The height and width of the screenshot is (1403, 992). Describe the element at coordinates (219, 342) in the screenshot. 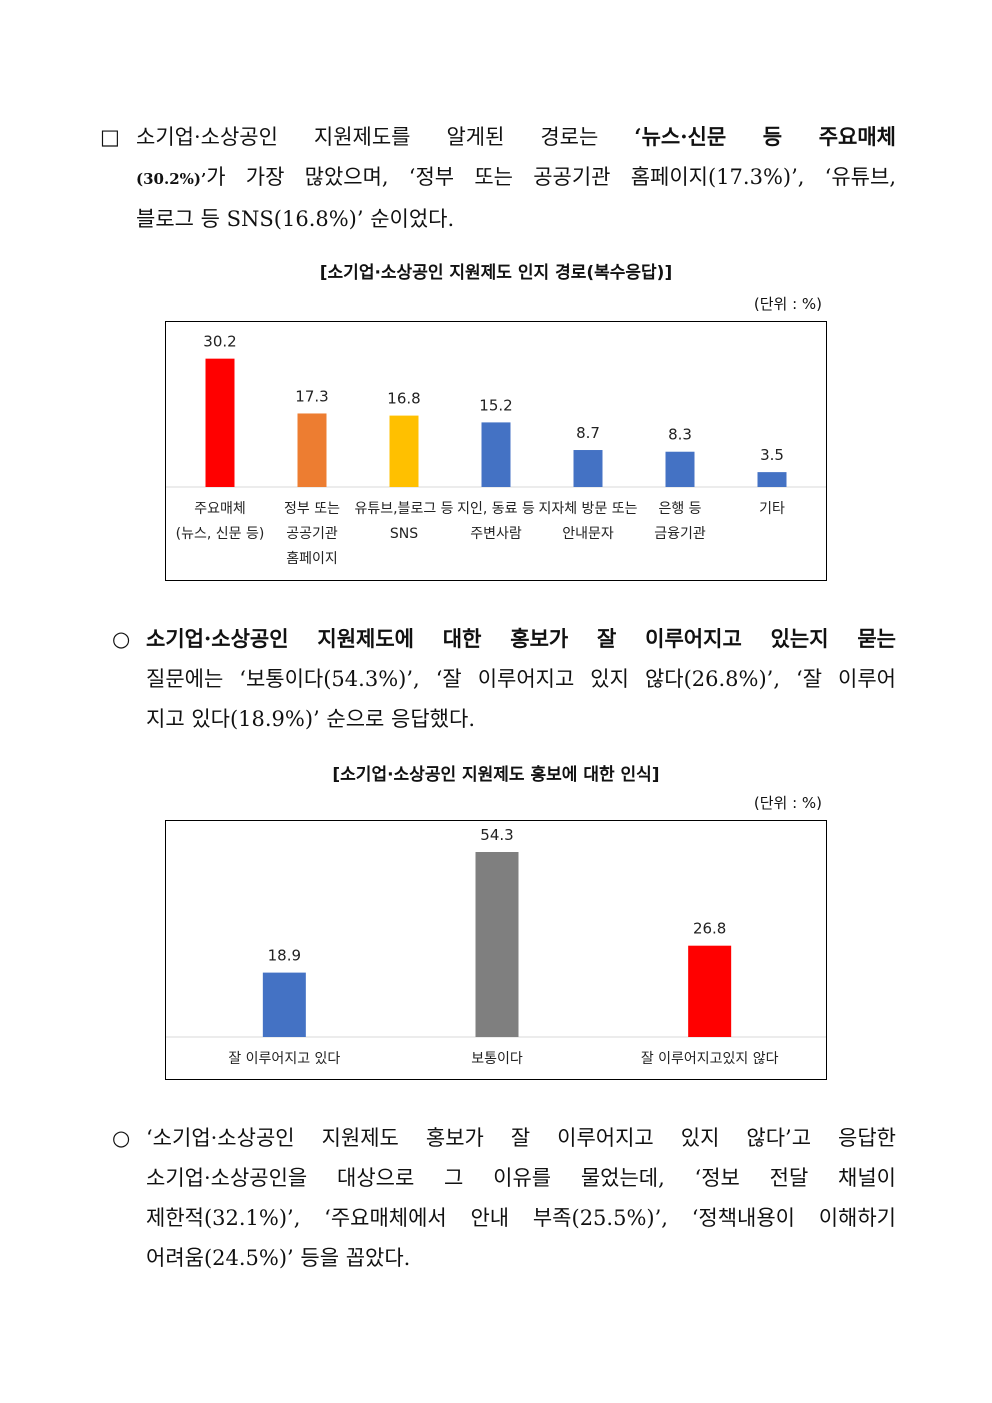

I see `data-label-0: 30.2` at that location.